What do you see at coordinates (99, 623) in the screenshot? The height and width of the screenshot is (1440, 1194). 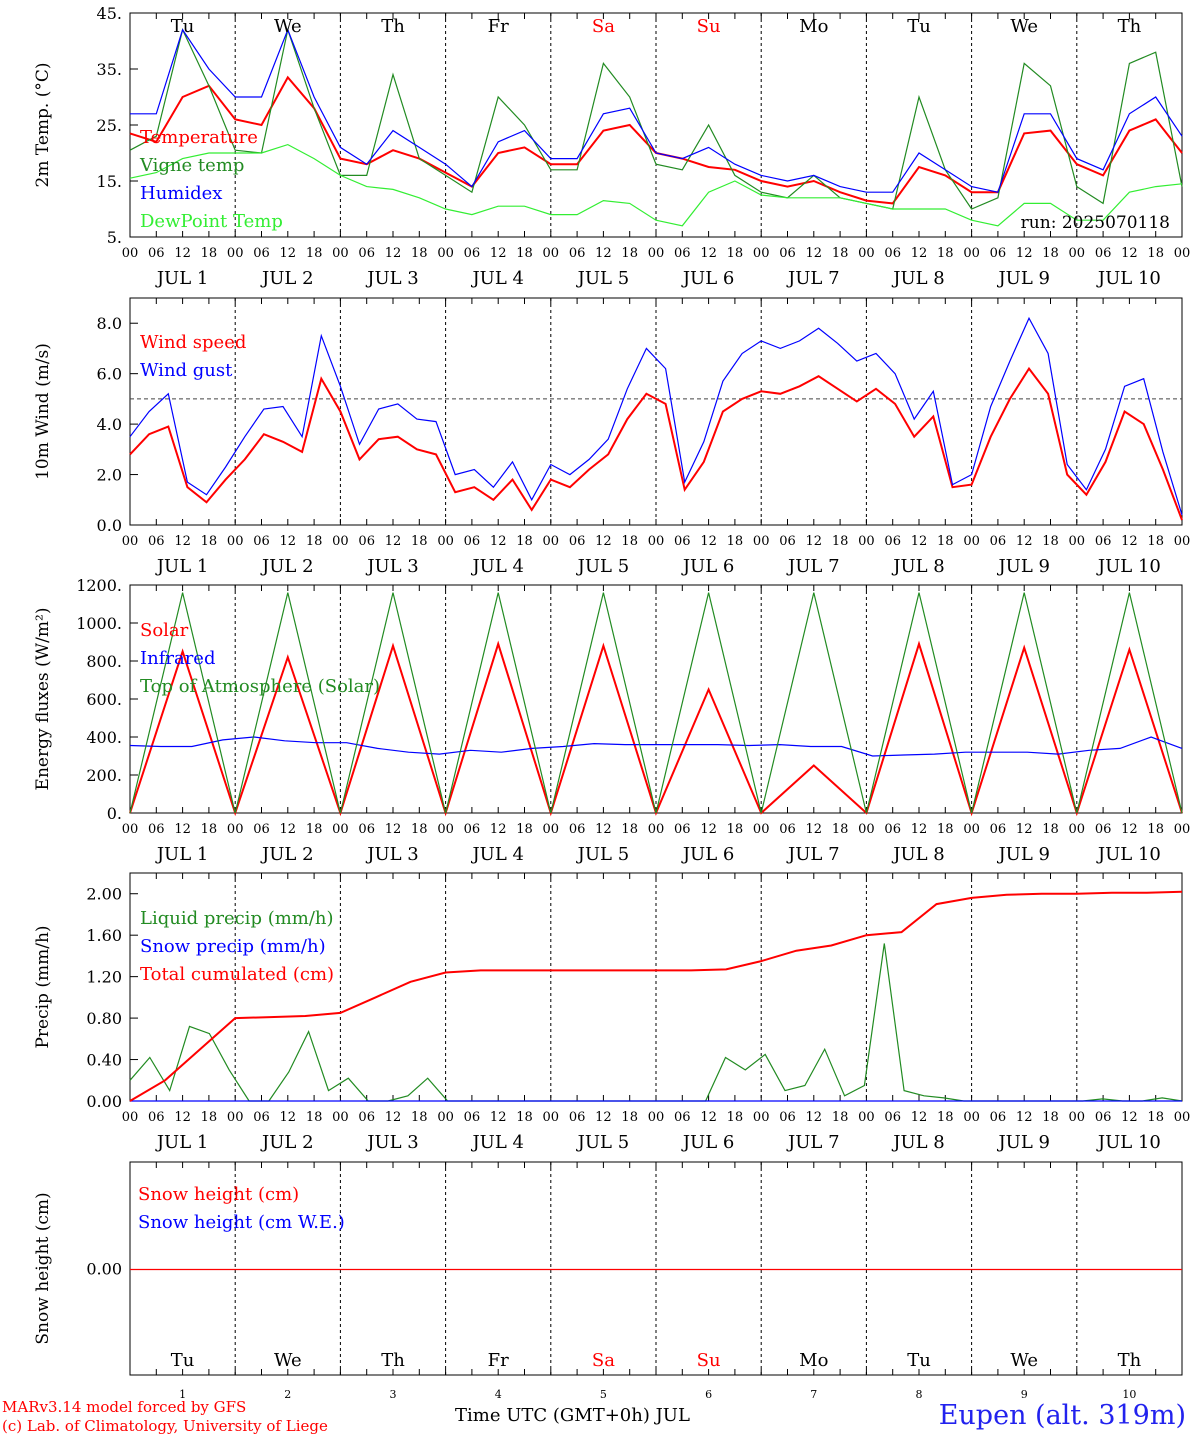 I see `y-tick-label: 1000.` at bounding box center [99, 623].